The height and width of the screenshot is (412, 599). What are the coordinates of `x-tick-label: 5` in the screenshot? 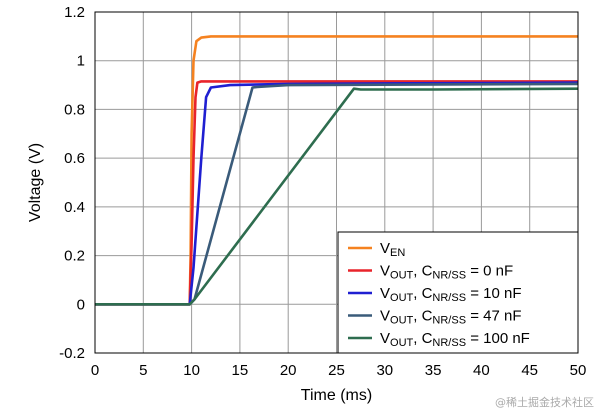 It's located at (143, 370).